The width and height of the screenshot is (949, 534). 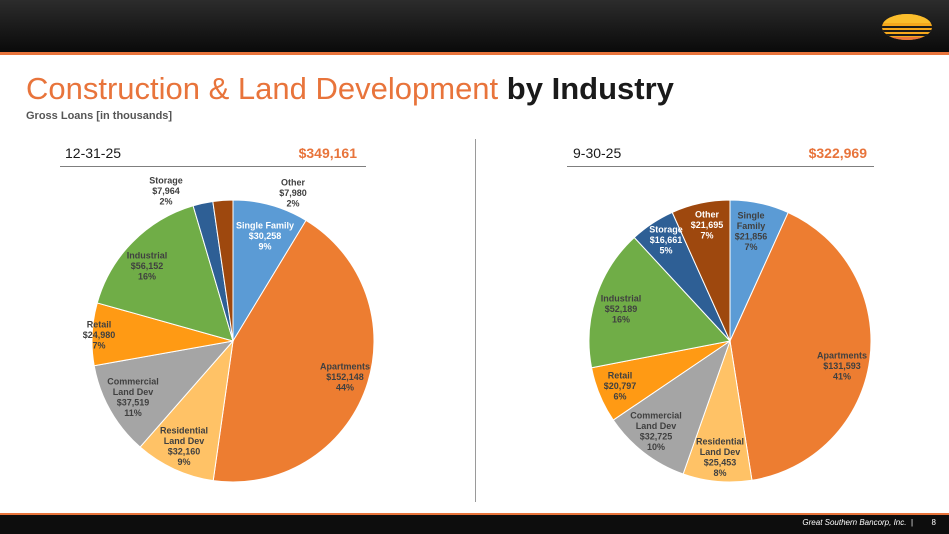 What do you see at coordinates (186, 410) in the screenshot?
I see `pie-slice-residential` at bounding box center [186, 410].